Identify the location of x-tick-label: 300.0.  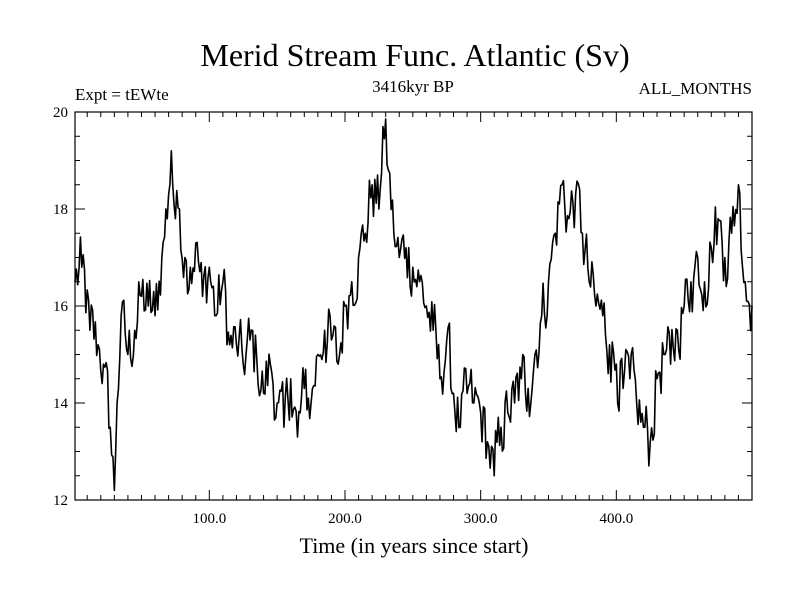
(481, 519).